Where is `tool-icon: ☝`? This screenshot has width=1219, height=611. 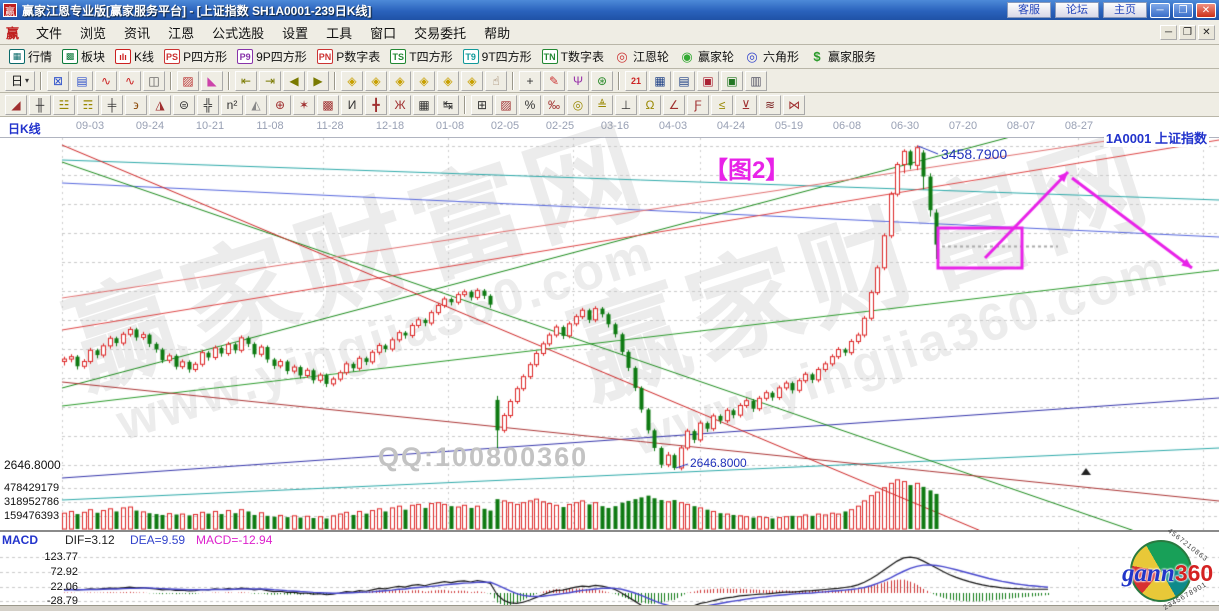 tool-icon: ☝ is located at coordinates (496, 80).